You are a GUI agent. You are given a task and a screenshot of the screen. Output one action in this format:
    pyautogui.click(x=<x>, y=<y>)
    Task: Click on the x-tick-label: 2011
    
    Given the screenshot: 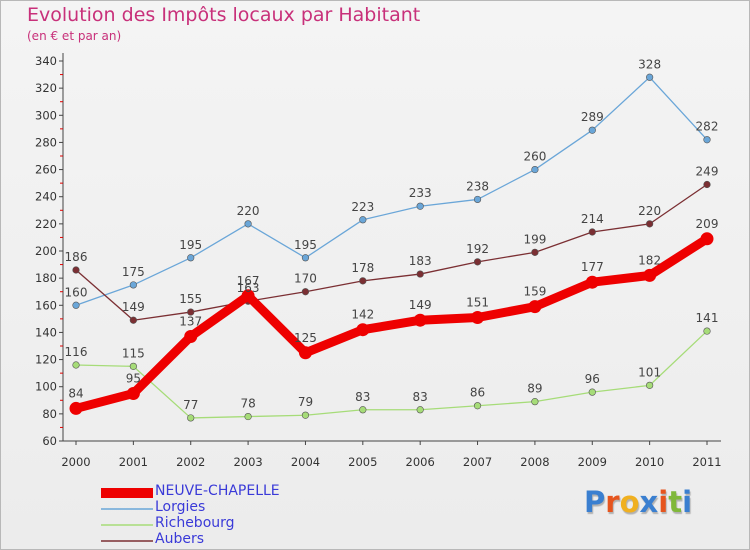 What is the action you would take?
    pyautogui.click(x=706, y=462)
    